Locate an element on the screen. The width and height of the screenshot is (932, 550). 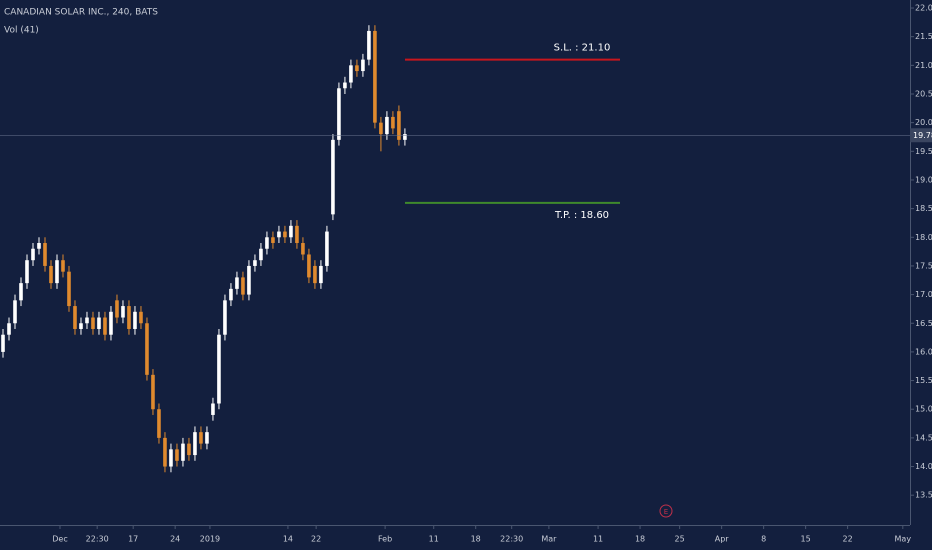
indicator-label: Vol (41) is located at coordinates (21, 31).